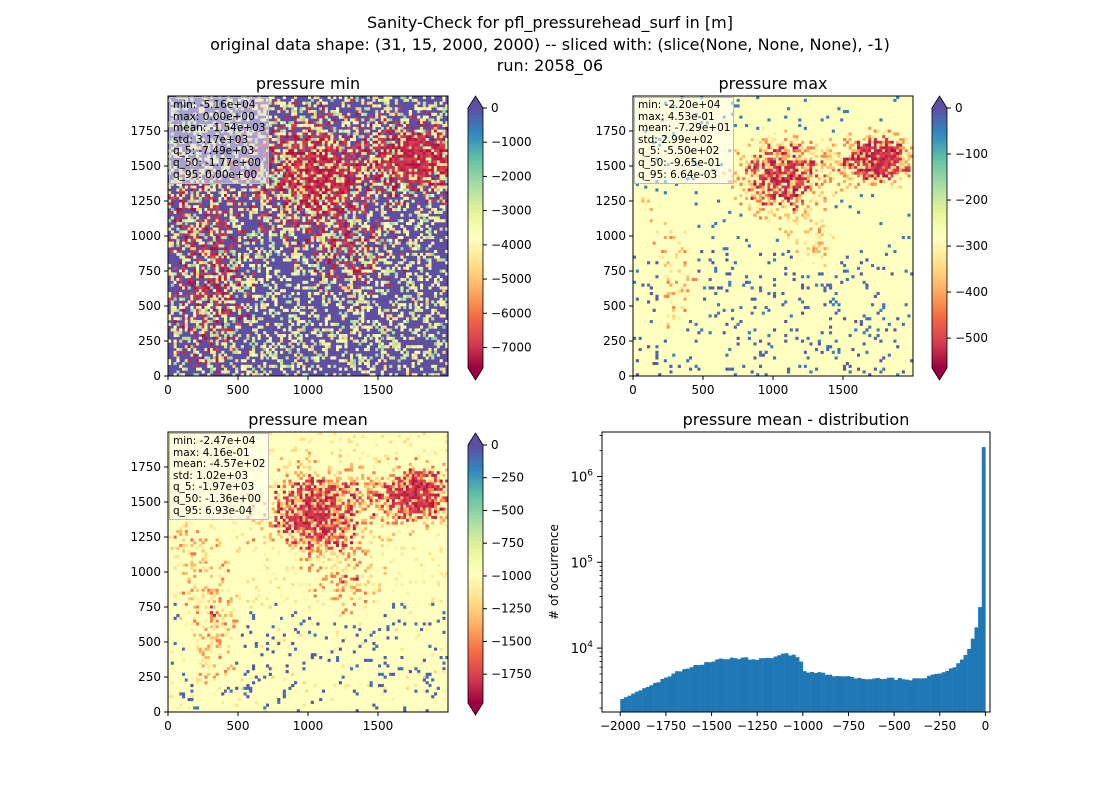 This screenshot has height=800, width=1100. I want to click on heatmap-2-title: pressure mean, so click(308, 419).